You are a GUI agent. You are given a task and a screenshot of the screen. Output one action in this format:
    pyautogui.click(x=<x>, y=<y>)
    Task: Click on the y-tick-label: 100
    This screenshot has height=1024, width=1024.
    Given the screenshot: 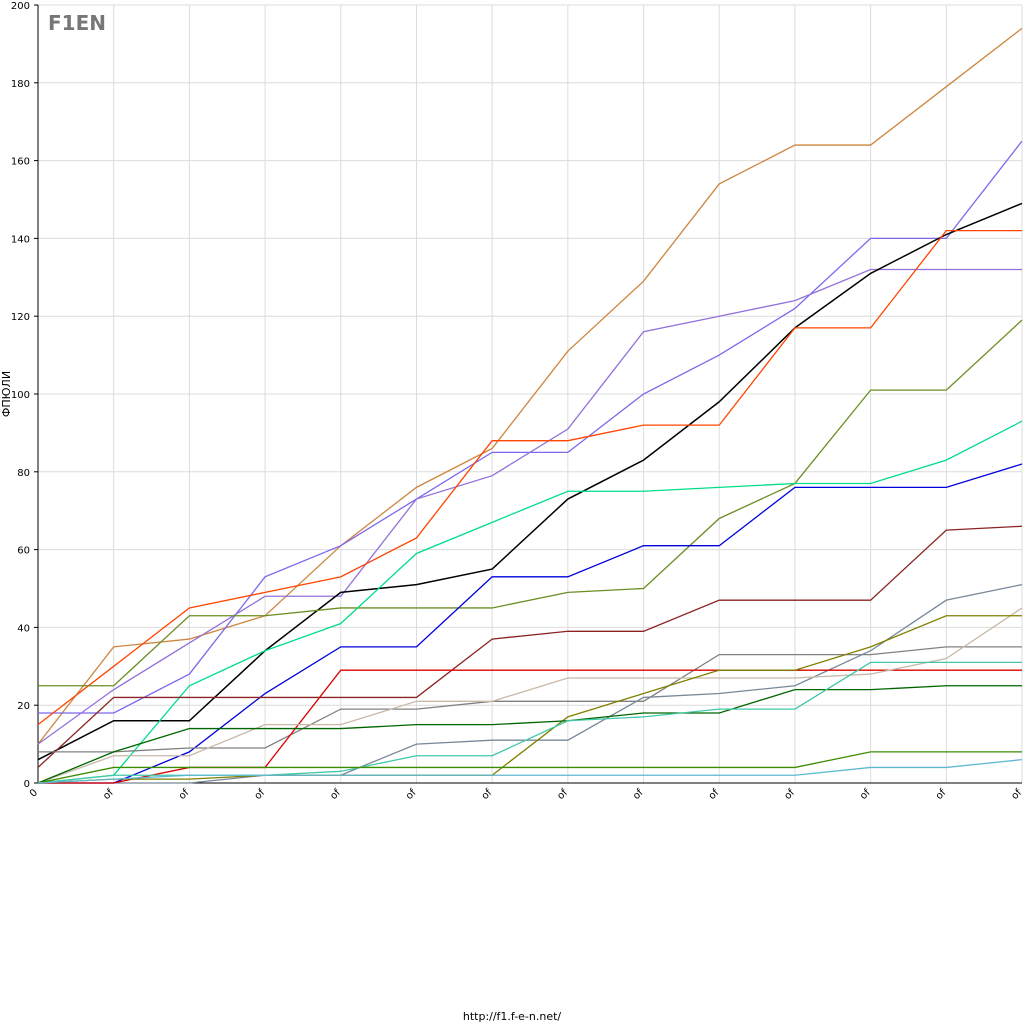 What is the action you would take?
    pyautogui.click(x=20, y=395)
    